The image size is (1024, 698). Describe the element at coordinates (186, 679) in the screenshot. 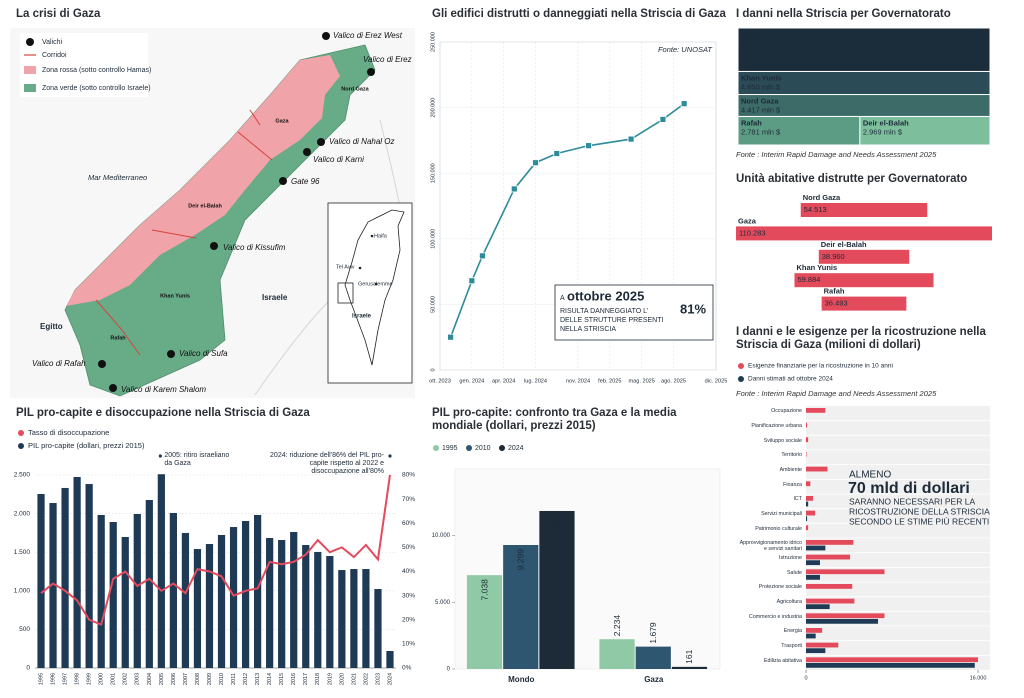

I see `x-tick-label: 2007` at that location.